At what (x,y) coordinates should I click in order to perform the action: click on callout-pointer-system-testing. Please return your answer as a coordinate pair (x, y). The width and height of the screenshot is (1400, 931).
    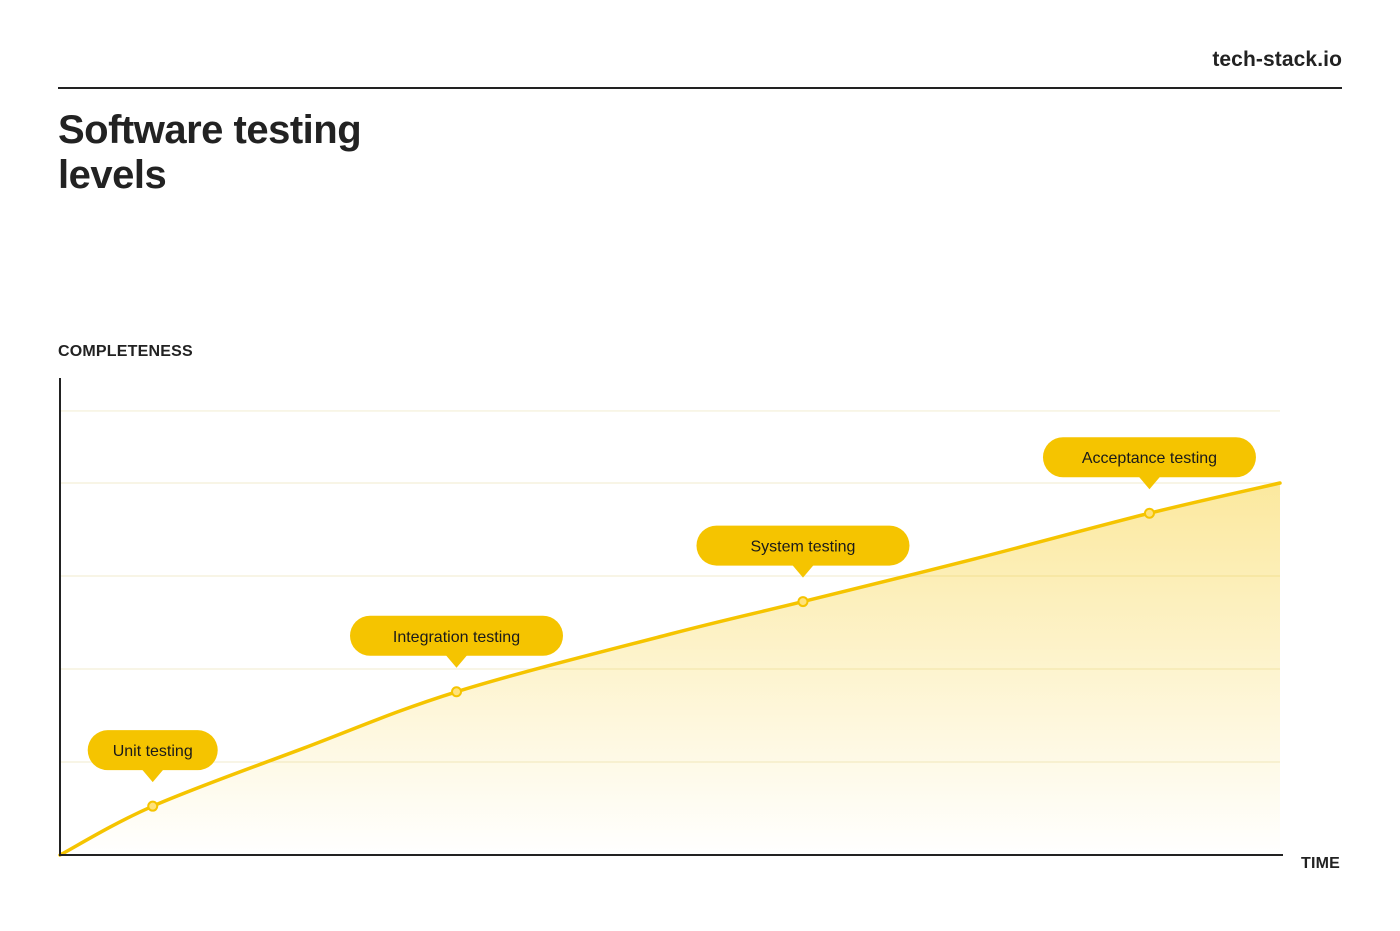
    Looking at the image, I should click on (802, 571).